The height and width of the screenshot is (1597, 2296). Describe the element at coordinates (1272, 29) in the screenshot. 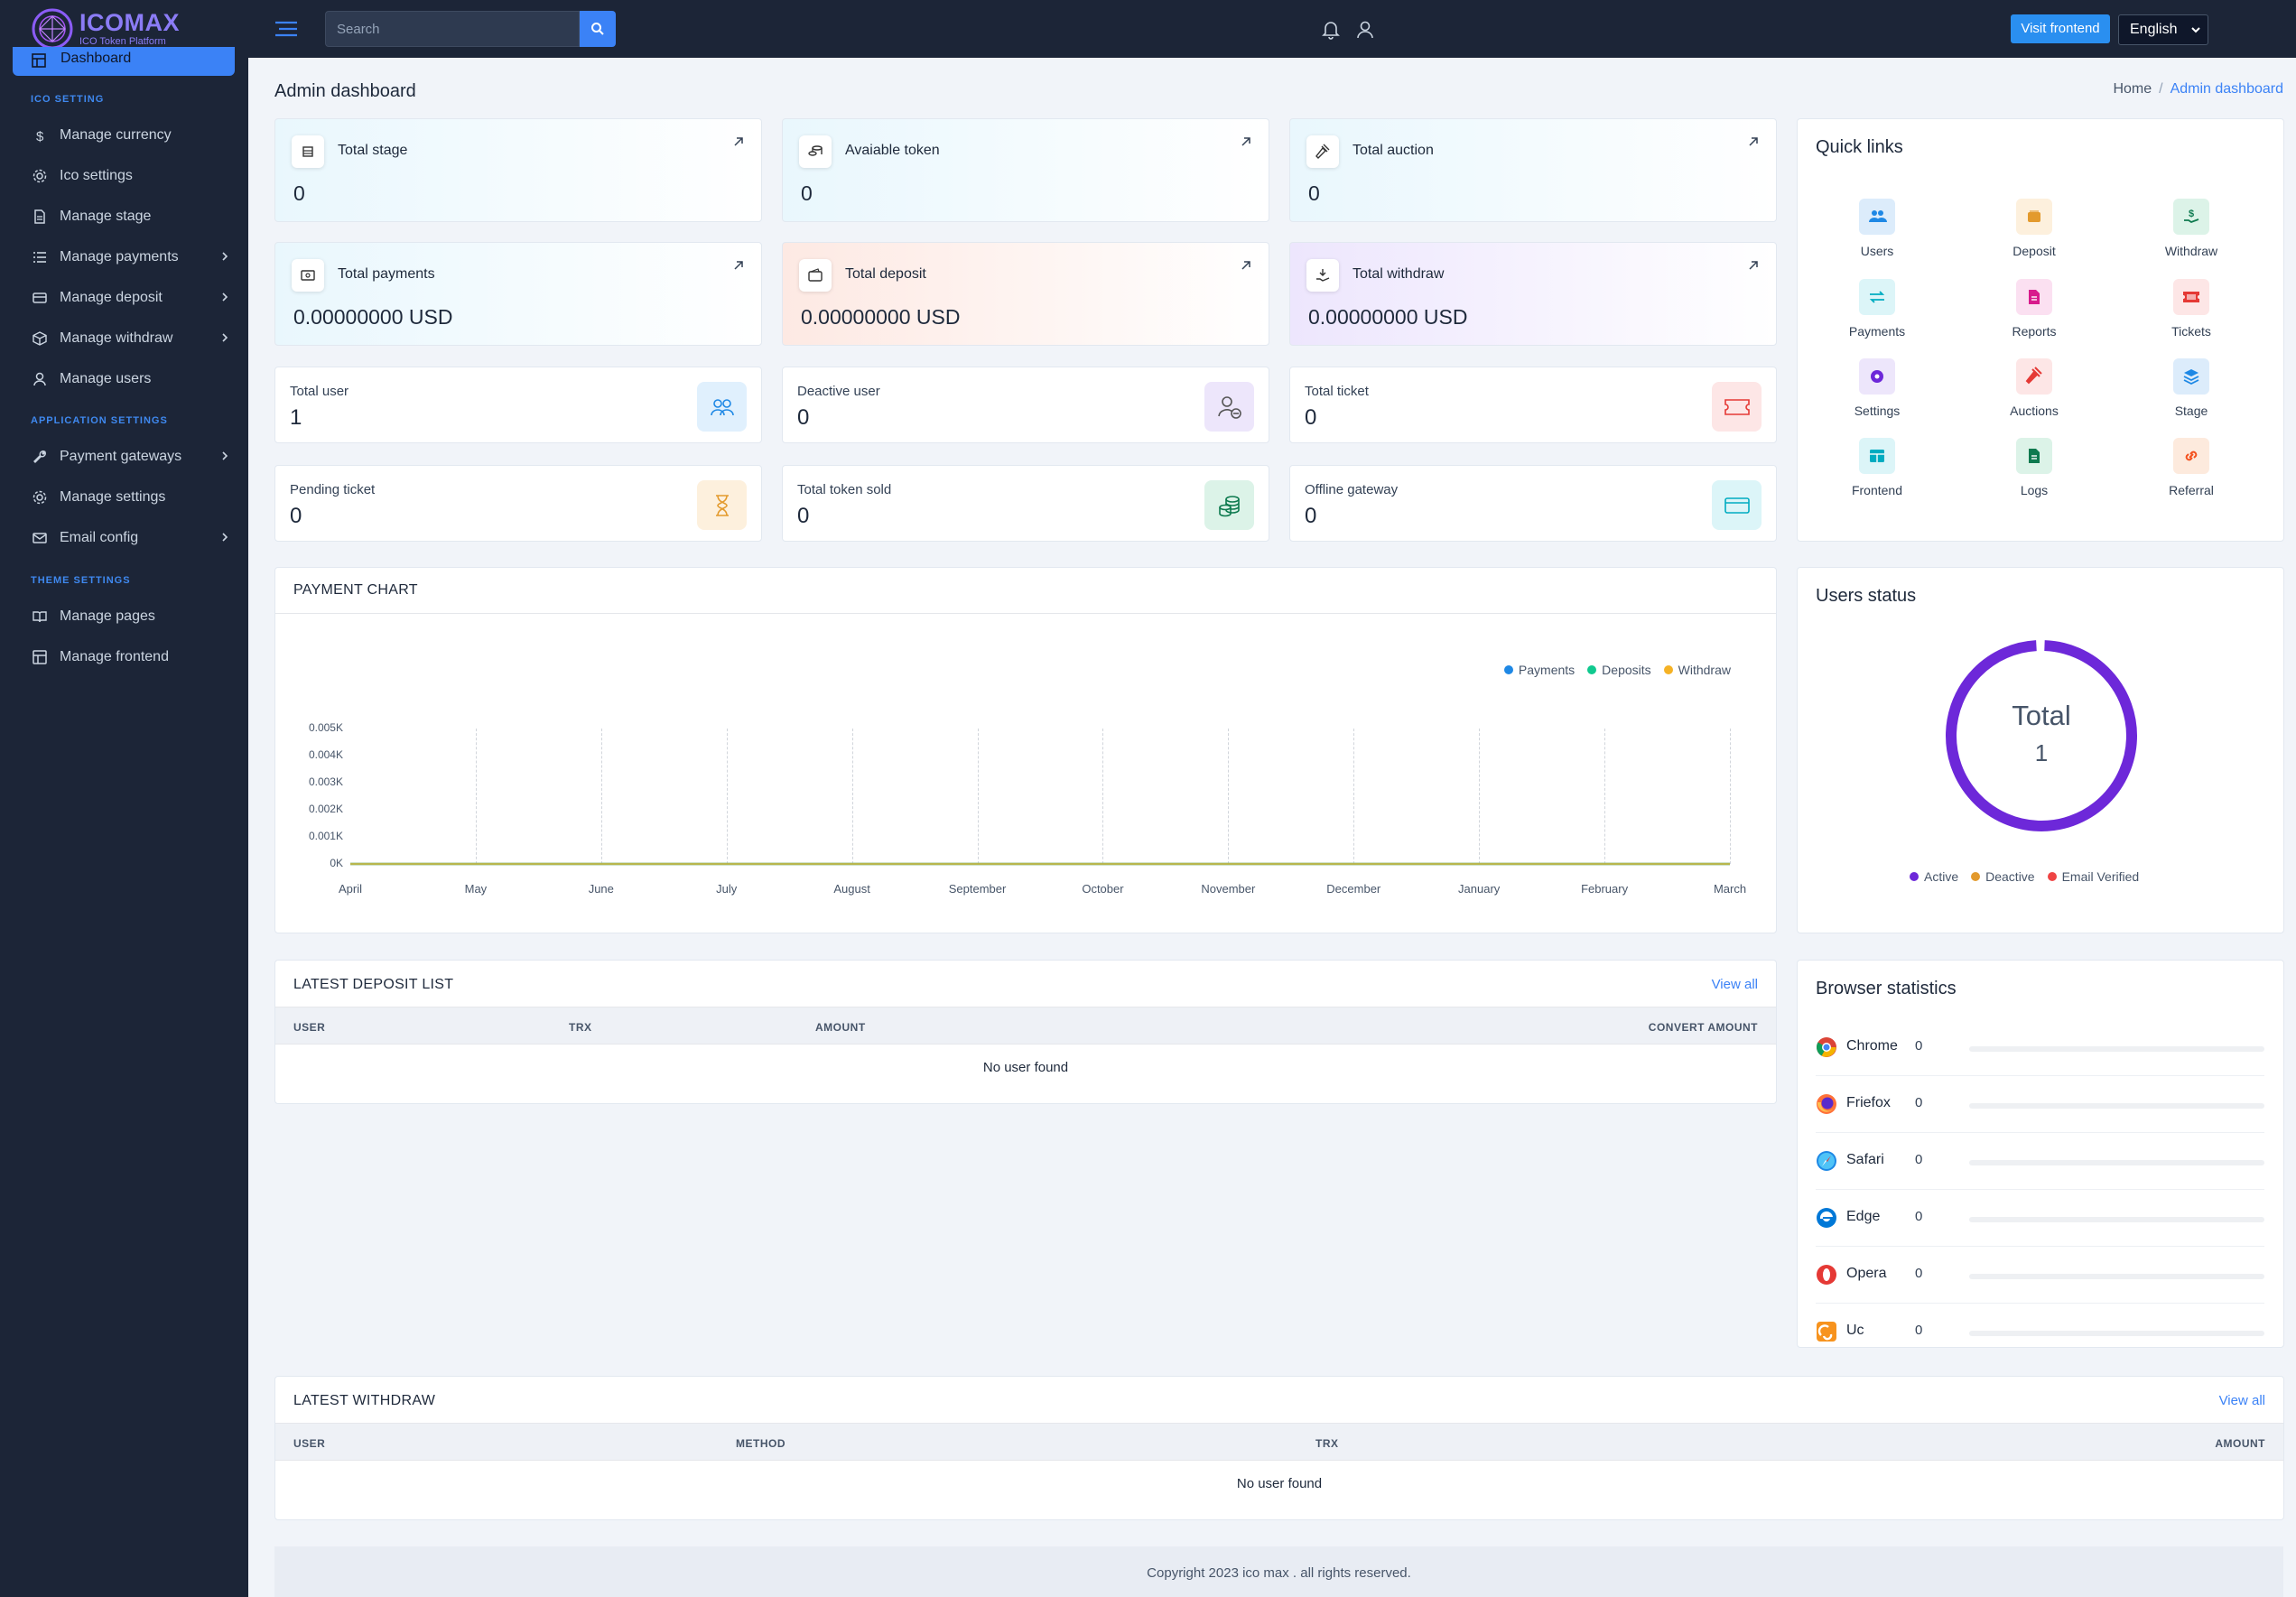

I see `topbar: Search Visit frontend English` at that location.